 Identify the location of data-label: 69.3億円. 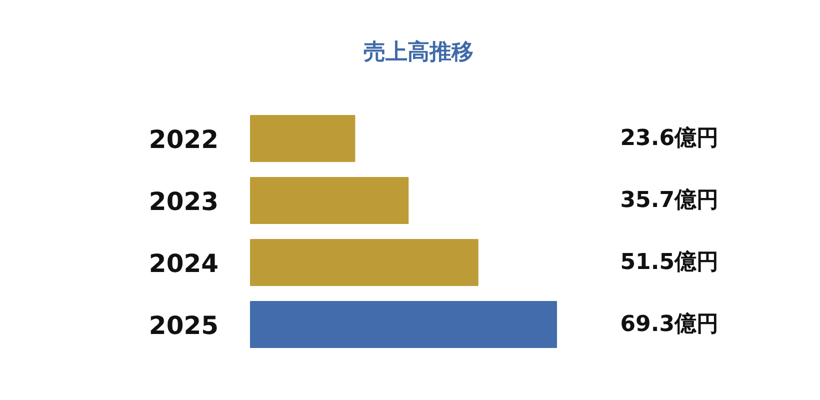
(669, 324).